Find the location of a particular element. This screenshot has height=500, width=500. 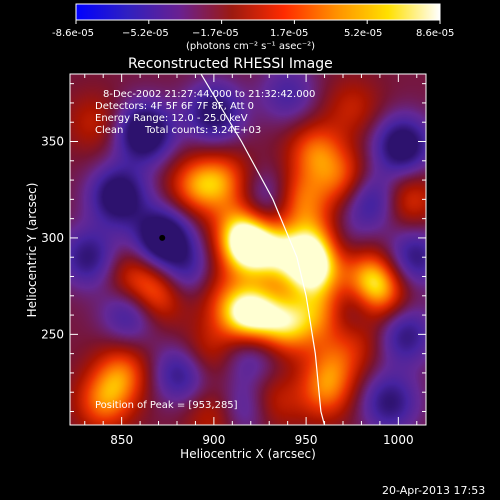

annotation-peak-position: Position of Peak = [953,285] is located at coordinates (166, 405).